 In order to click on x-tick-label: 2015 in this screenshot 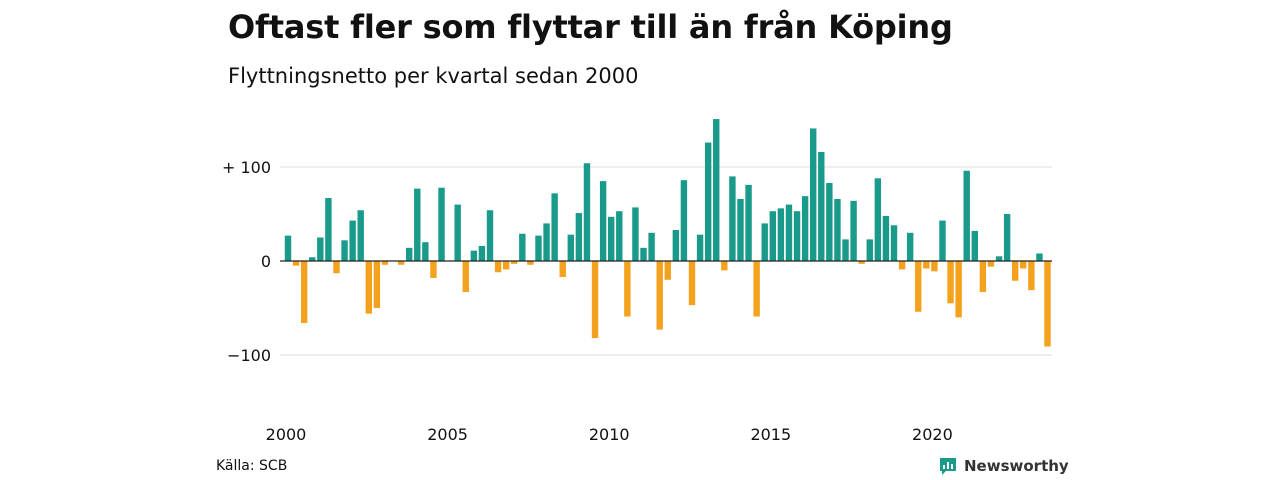, I will do `click(770, 434)`.